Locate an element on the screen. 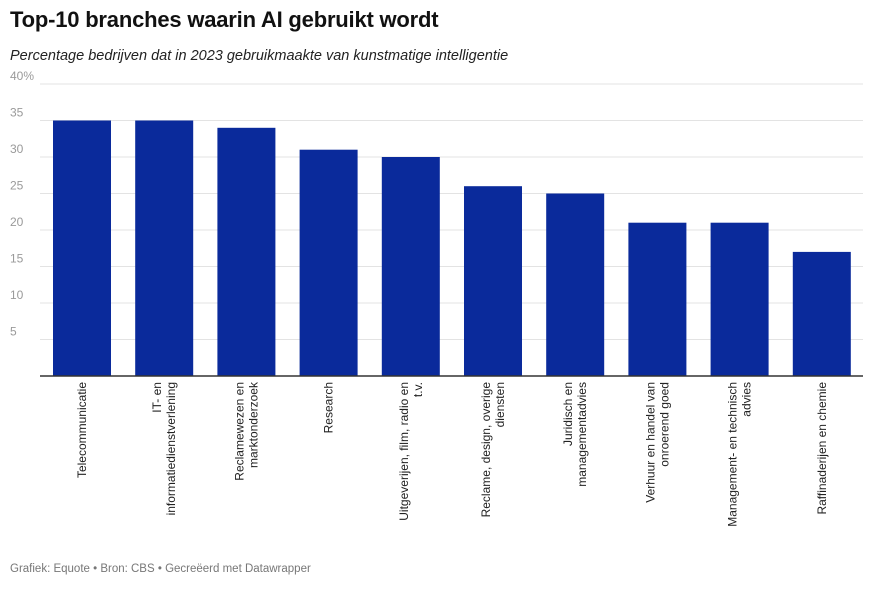  x-category-label: informatiedienstverlening is located at coordinates (171, 448).